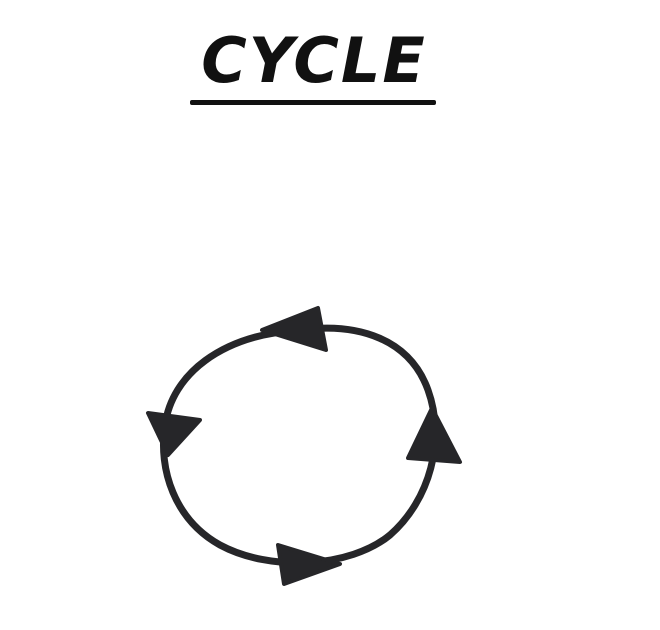  Describe the element at coordinates (434, 435) in the screenshot. I see `arrow-right-up` at that location.